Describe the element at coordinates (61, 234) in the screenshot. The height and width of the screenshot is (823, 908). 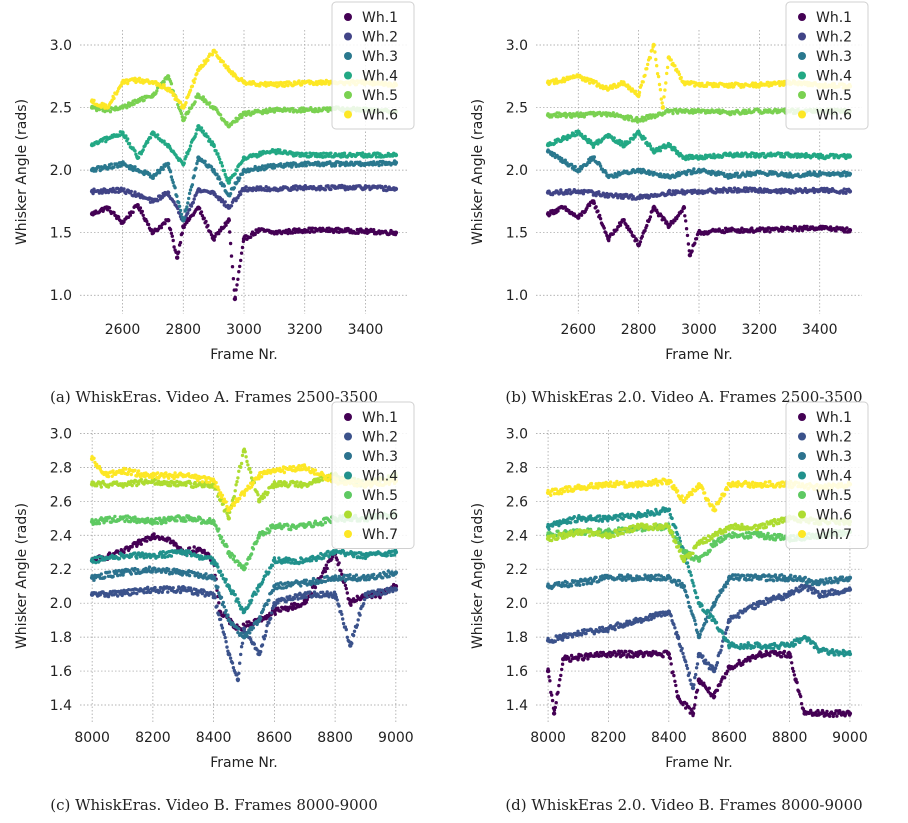
I see `y-tick-label: 1.5` at that location.